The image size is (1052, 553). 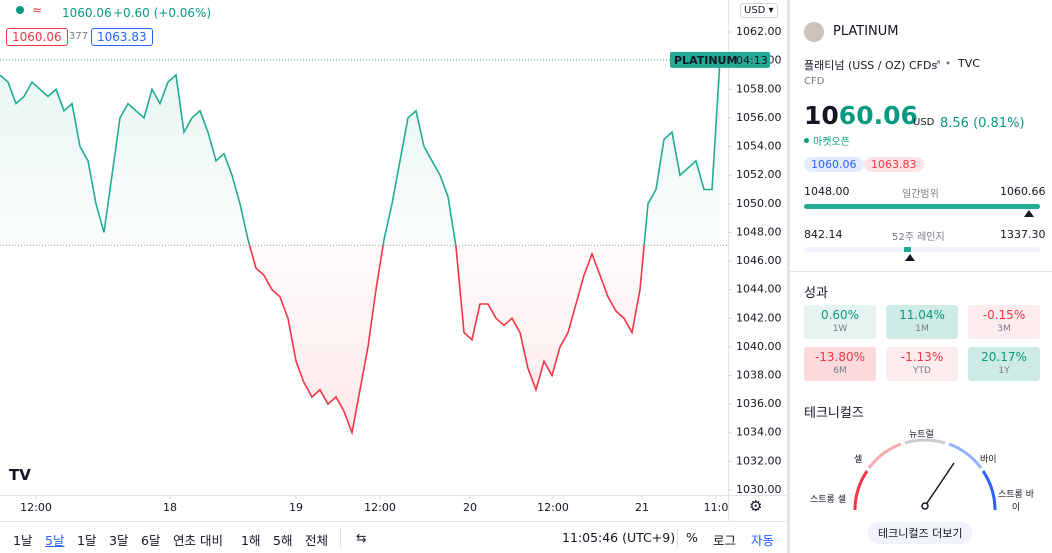 What do you see at coordinates (20, 10) in the screenshot?
I see `status-dot` at bounding box center [20, 10].